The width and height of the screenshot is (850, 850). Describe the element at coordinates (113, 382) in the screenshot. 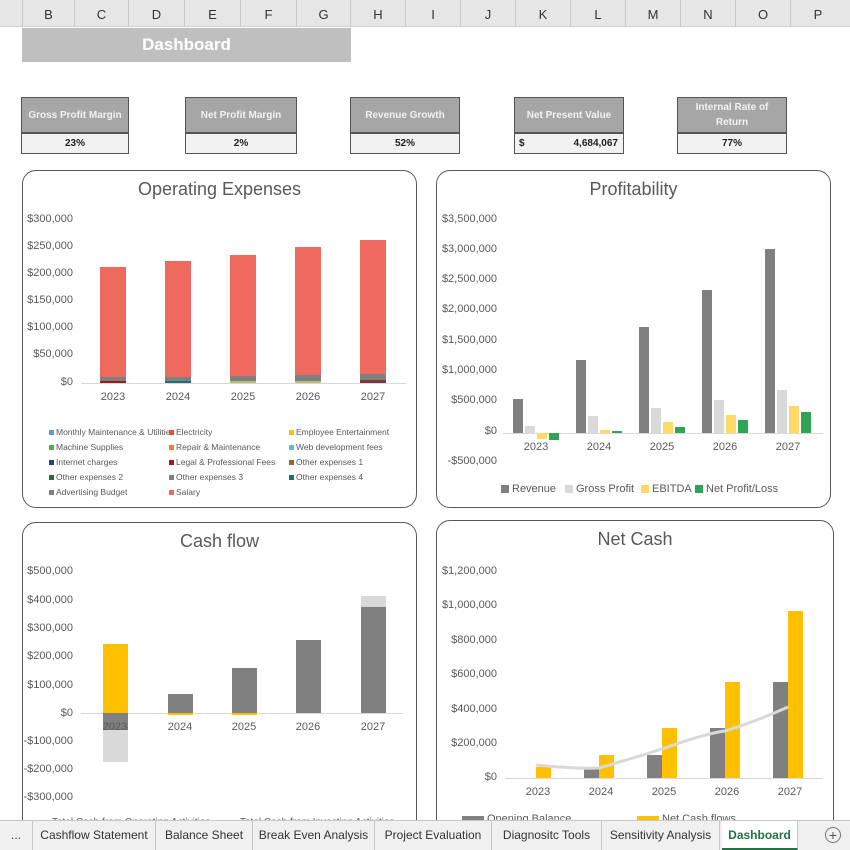

I see `bar-other-2023` at that location.